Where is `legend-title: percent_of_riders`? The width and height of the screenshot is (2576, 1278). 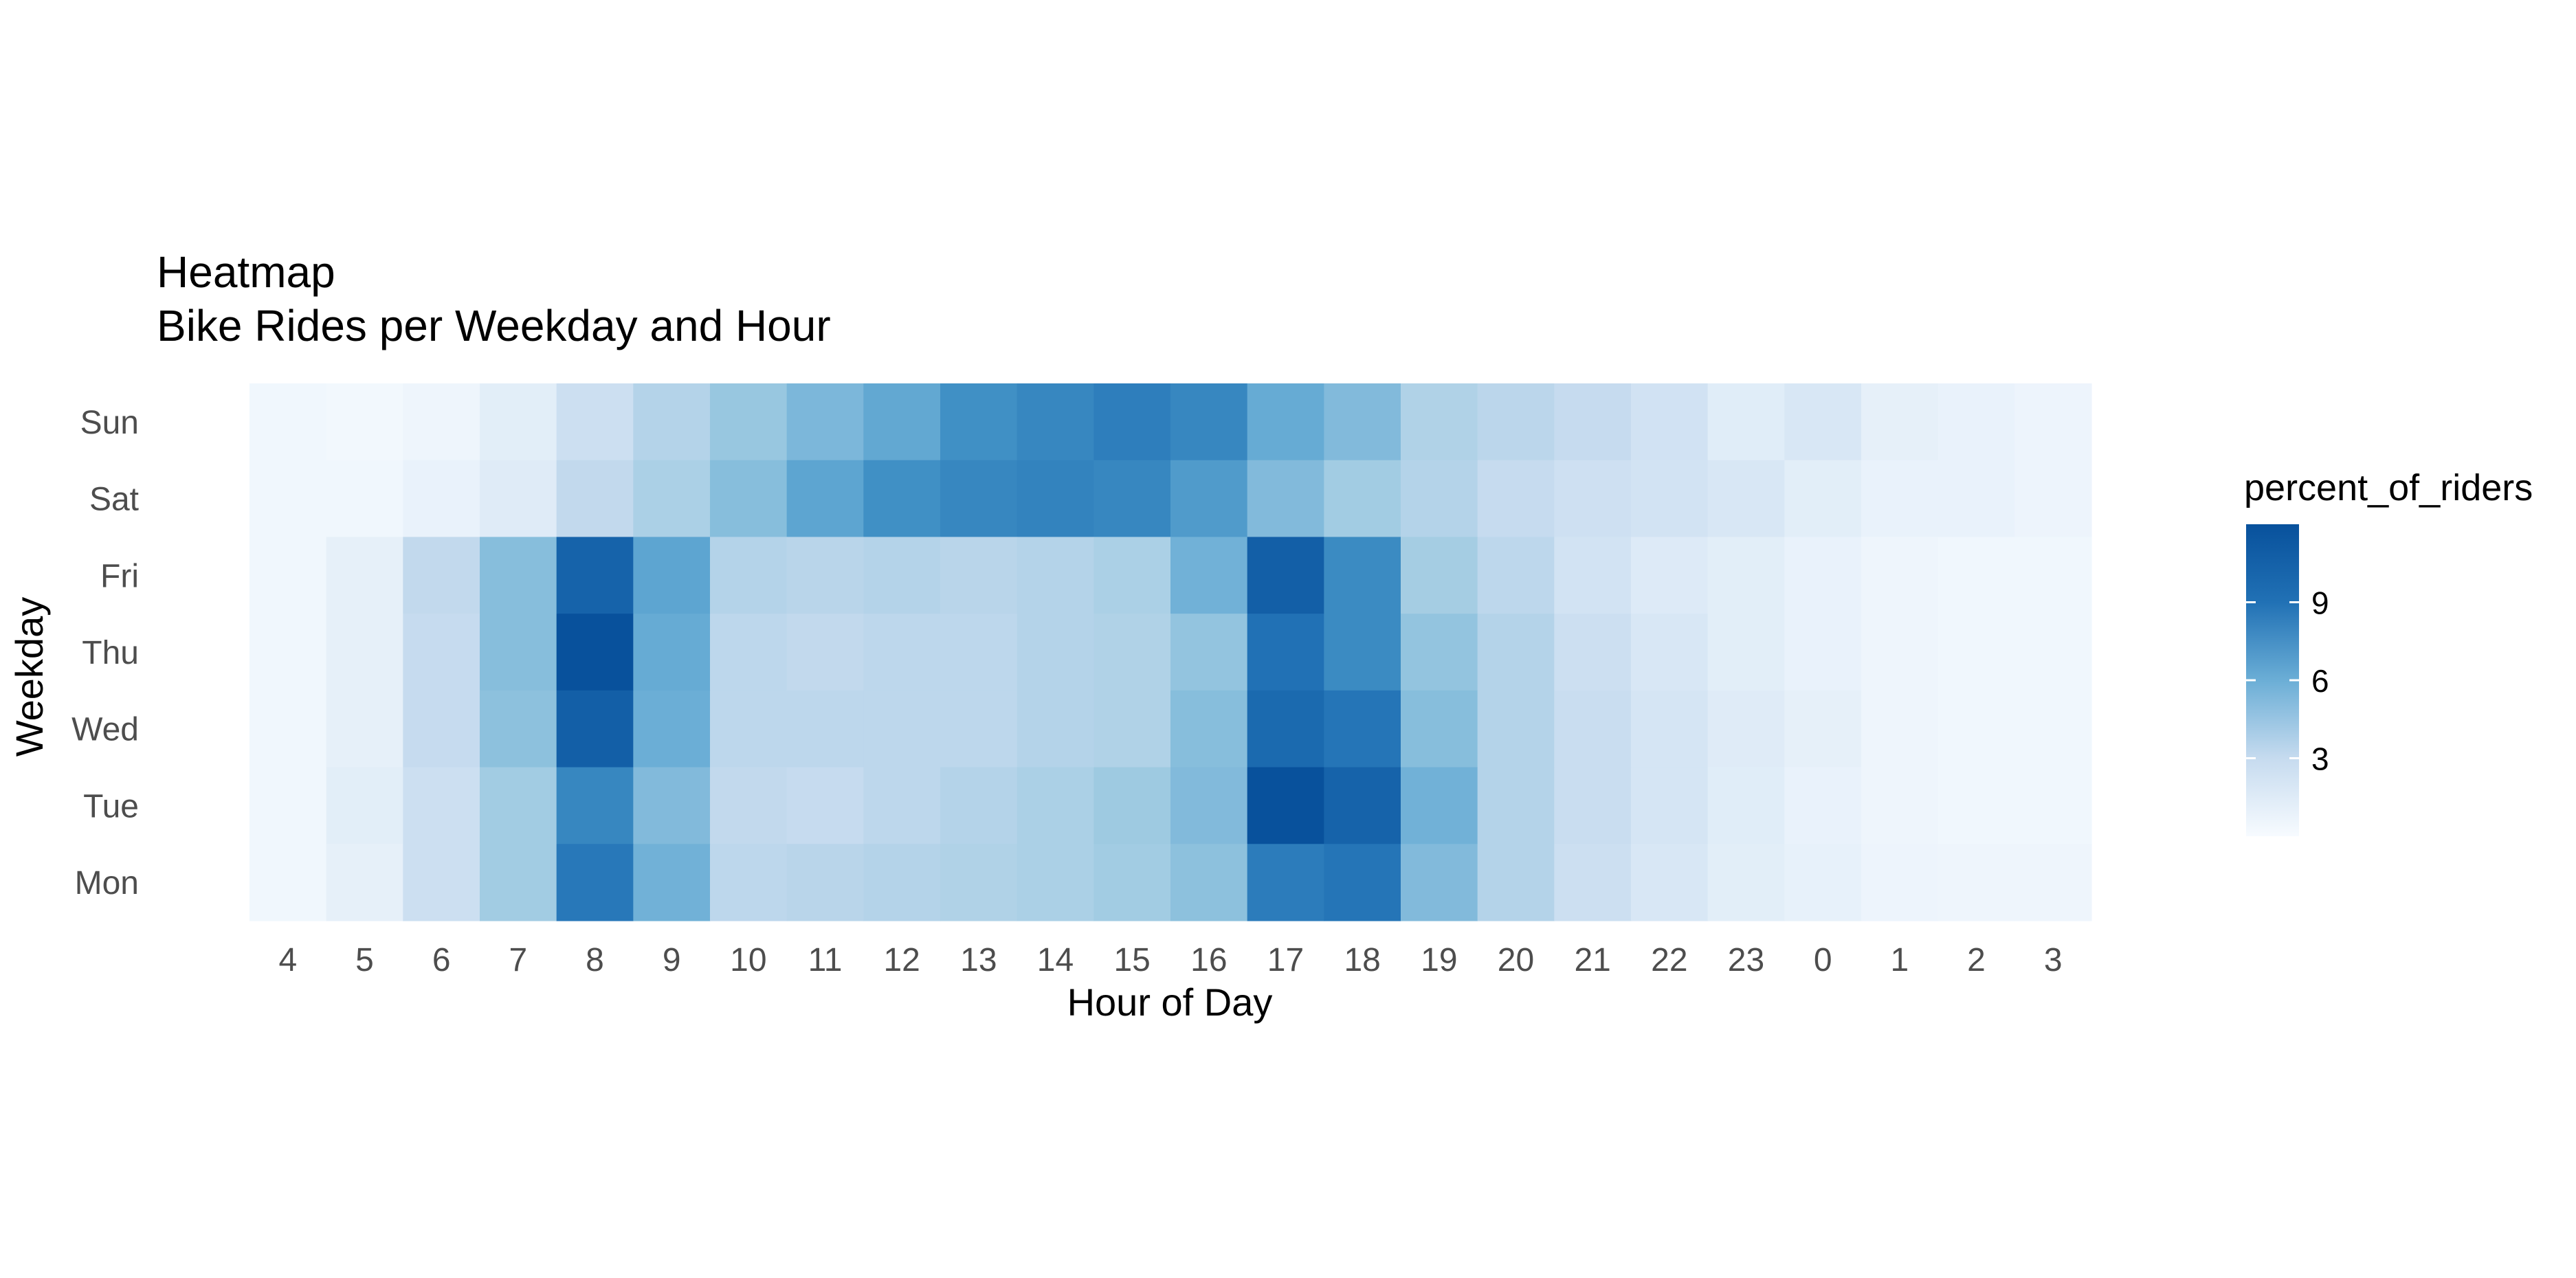 legend-title: percent_of_riders is located at coordinates (2388, 487).